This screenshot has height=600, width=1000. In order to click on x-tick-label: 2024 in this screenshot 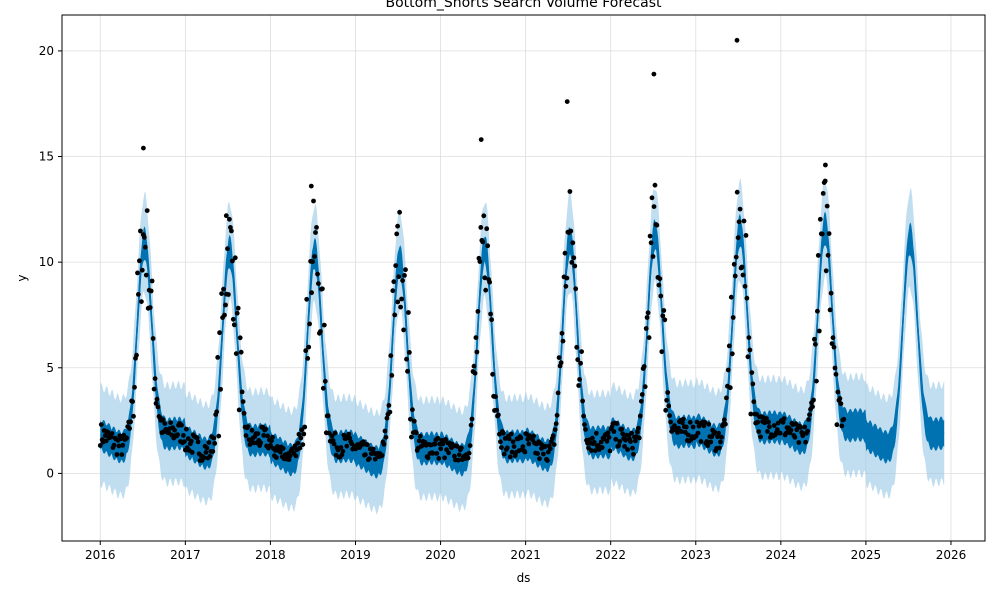, I will do `click(781, 555)`.